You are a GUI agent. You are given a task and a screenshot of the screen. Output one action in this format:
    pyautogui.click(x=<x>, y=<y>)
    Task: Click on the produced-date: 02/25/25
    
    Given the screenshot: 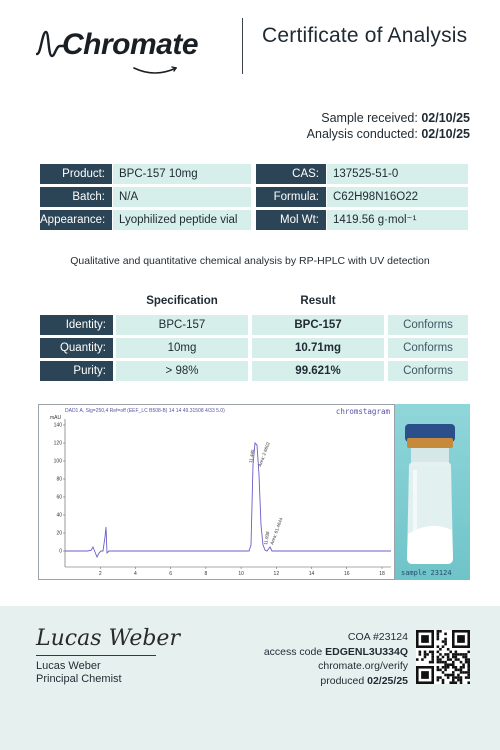 What is the action you would take?
    pyautogui.click(x=387, y=680)
    